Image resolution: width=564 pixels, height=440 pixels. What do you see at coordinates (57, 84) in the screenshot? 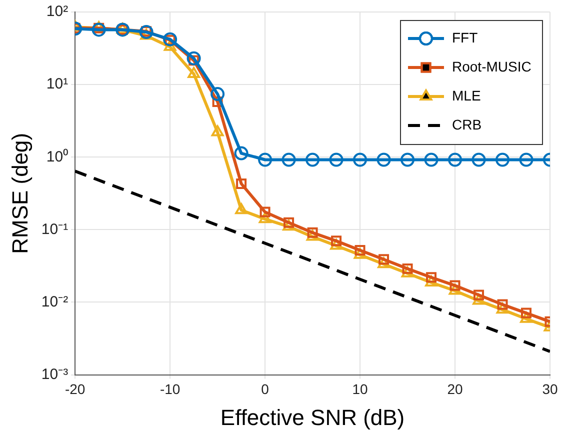
I see `y-tick-label: 10¹` at bounding box center [57, 84].